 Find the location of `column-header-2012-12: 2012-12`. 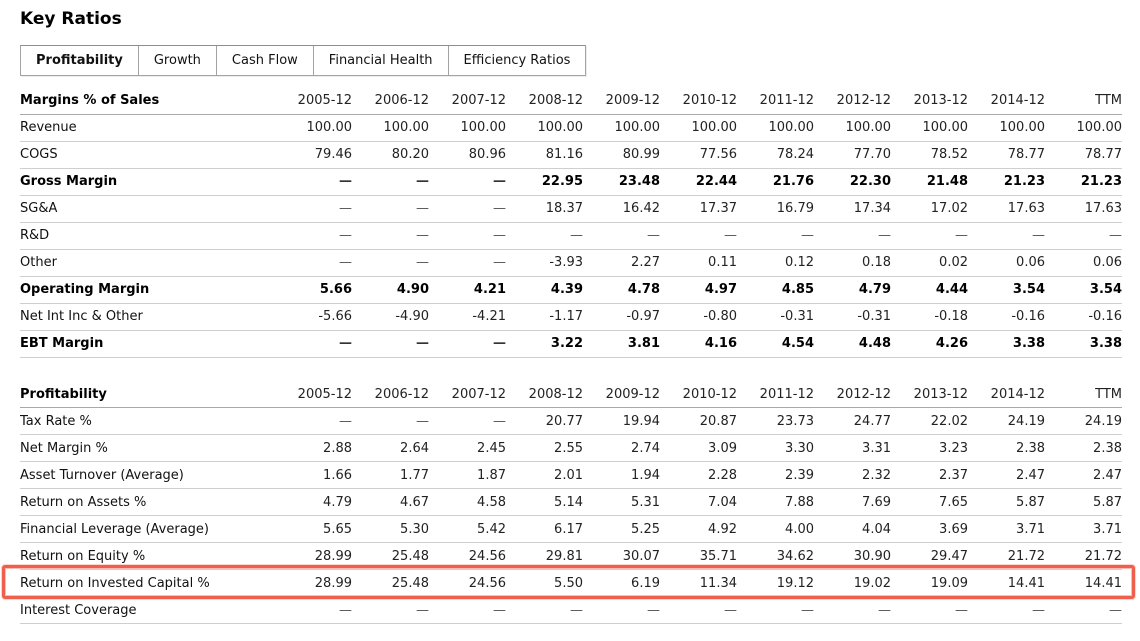

column-header-2012-12: 2012-12 is located at coordinates (863, 101).